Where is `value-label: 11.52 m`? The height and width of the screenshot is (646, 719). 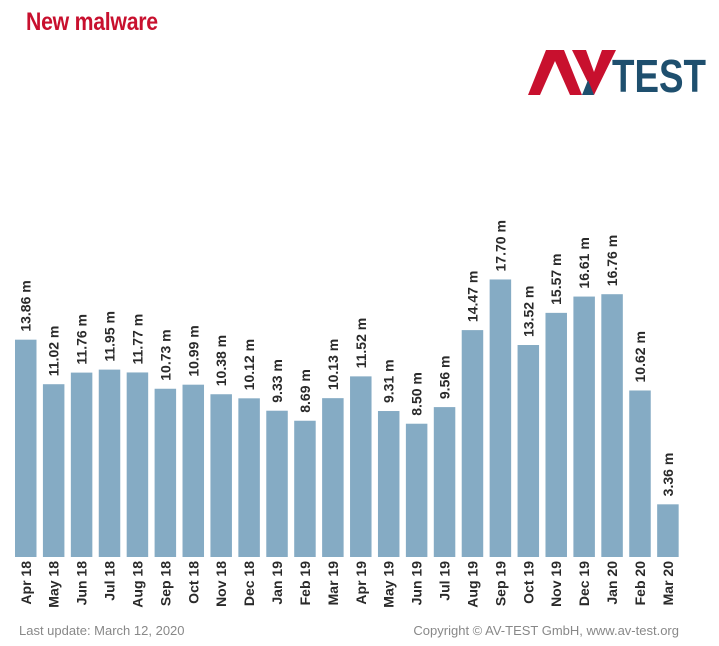
value-label: 11.52 m is located at coordinates (361, 343).